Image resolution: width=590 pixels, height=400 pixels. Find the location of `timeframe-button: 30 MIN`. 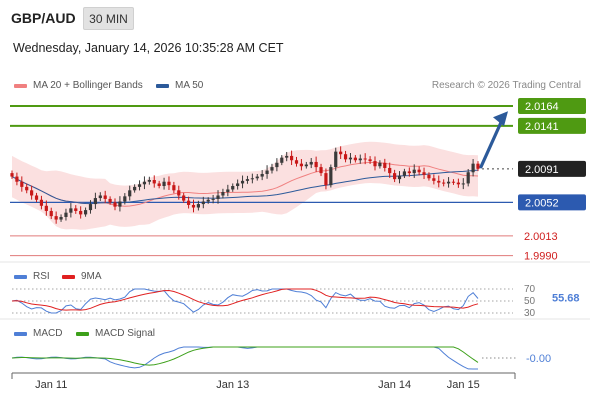

timeframe-button: 30 MIN is located at coordinates (108, 18).